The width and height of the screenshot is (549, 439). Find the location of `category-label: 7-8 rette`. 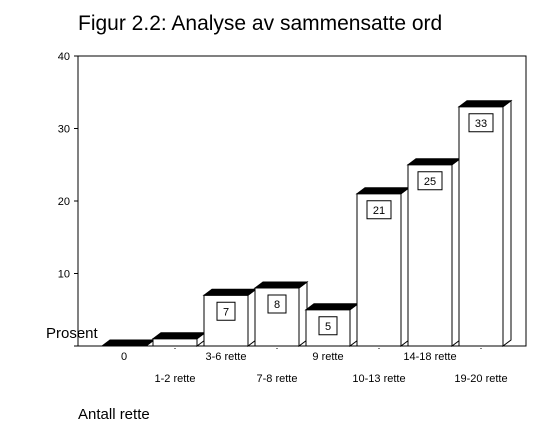

category-label: 7-8 rette is located at coordinates (277, 379).